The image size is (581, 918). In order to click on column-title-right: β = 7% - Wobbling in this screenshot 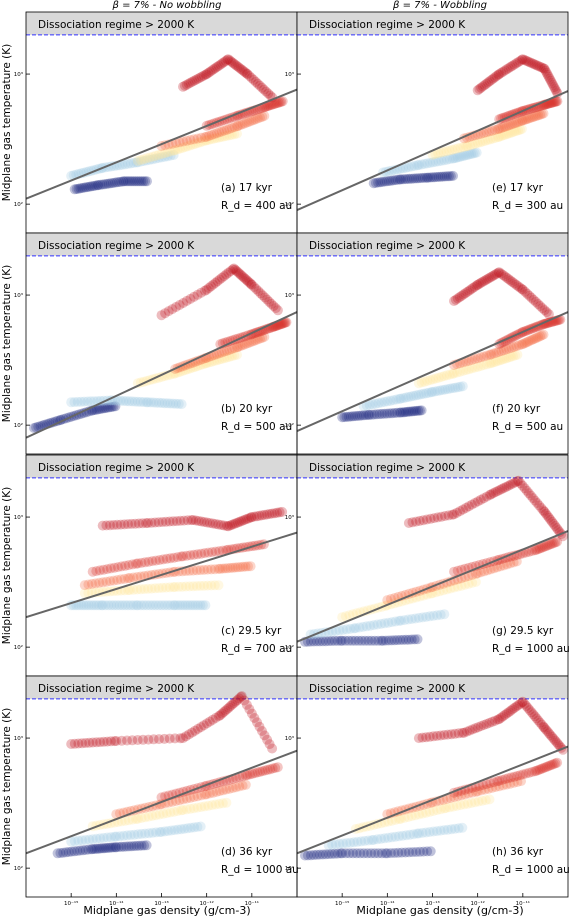, I will do `click(439, 5)`.